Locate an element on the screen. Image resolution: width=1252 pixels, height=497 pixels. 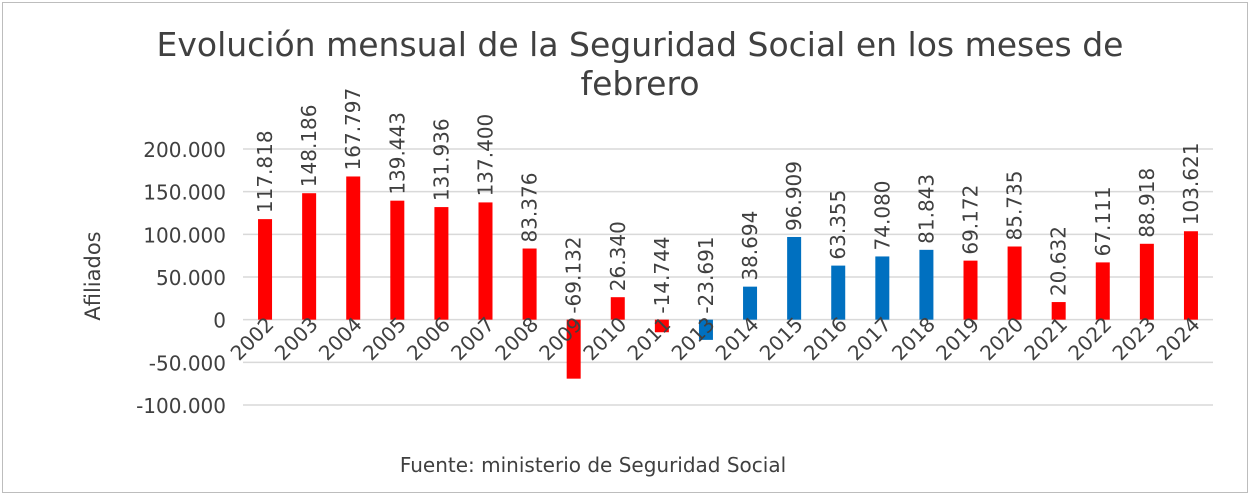
bar-2021 is located at coordinates (1058, 311).